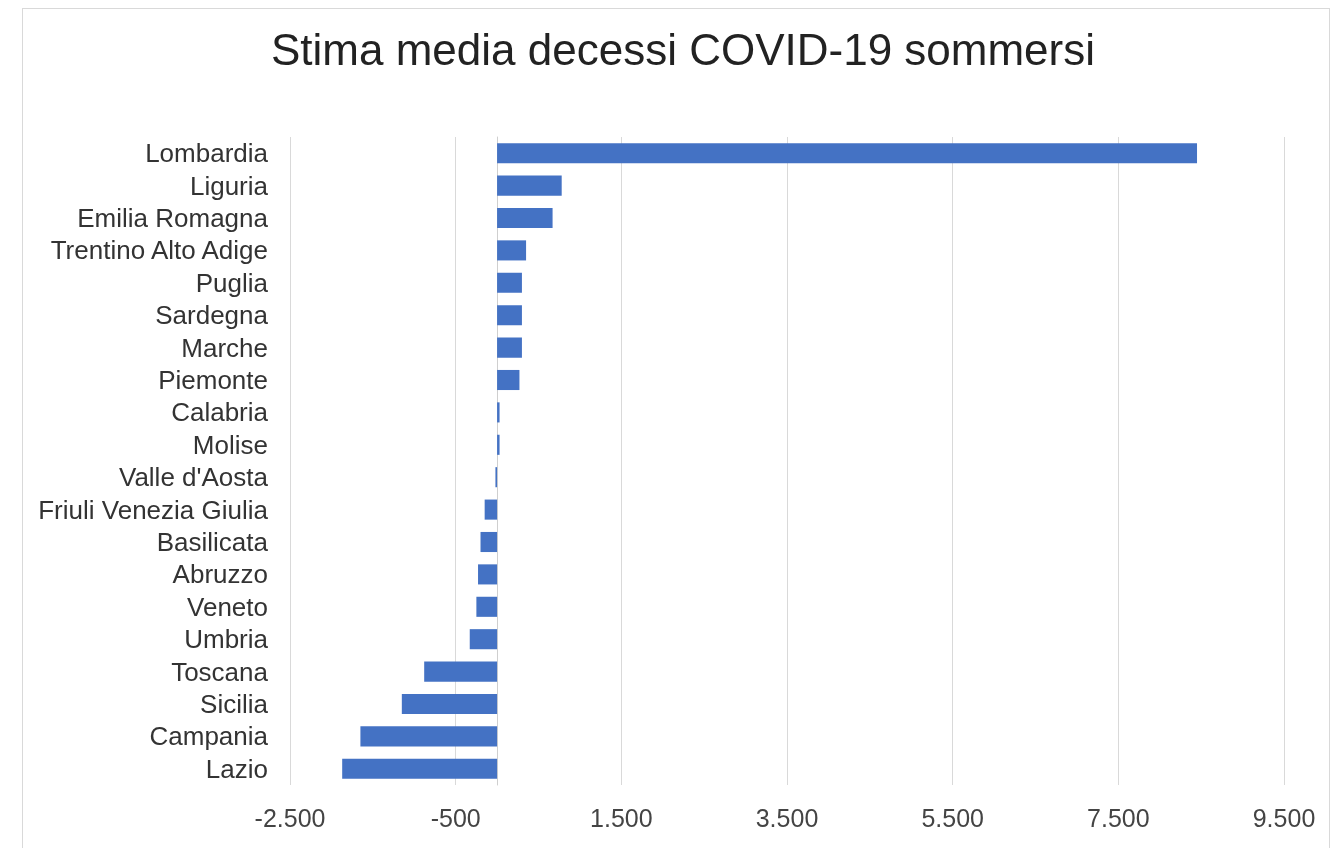  Describe the element at coordinates (226, 639) in the screenshot. I see `y-tick-label: Umbria` at that location.